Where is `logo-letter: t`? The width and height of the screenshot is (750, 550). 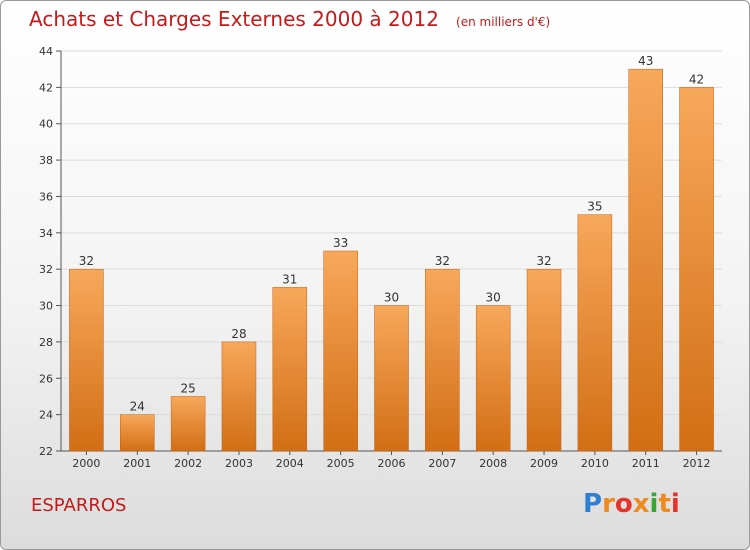 logo-letter: t is located at coordinates (664, 504).